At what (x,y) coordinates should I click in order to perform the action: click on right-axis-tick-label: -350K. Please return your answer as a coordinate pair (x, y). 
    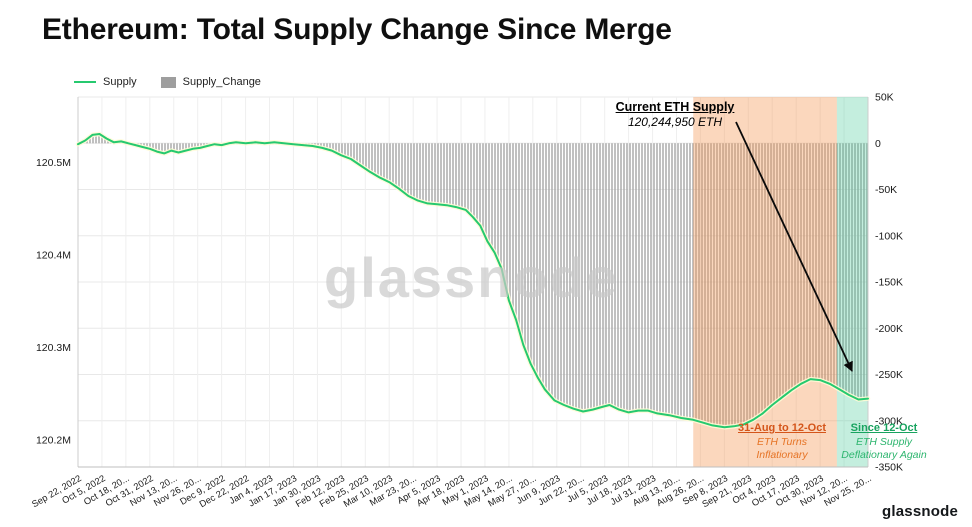
    Looking at the image, I should click on (889, 468).